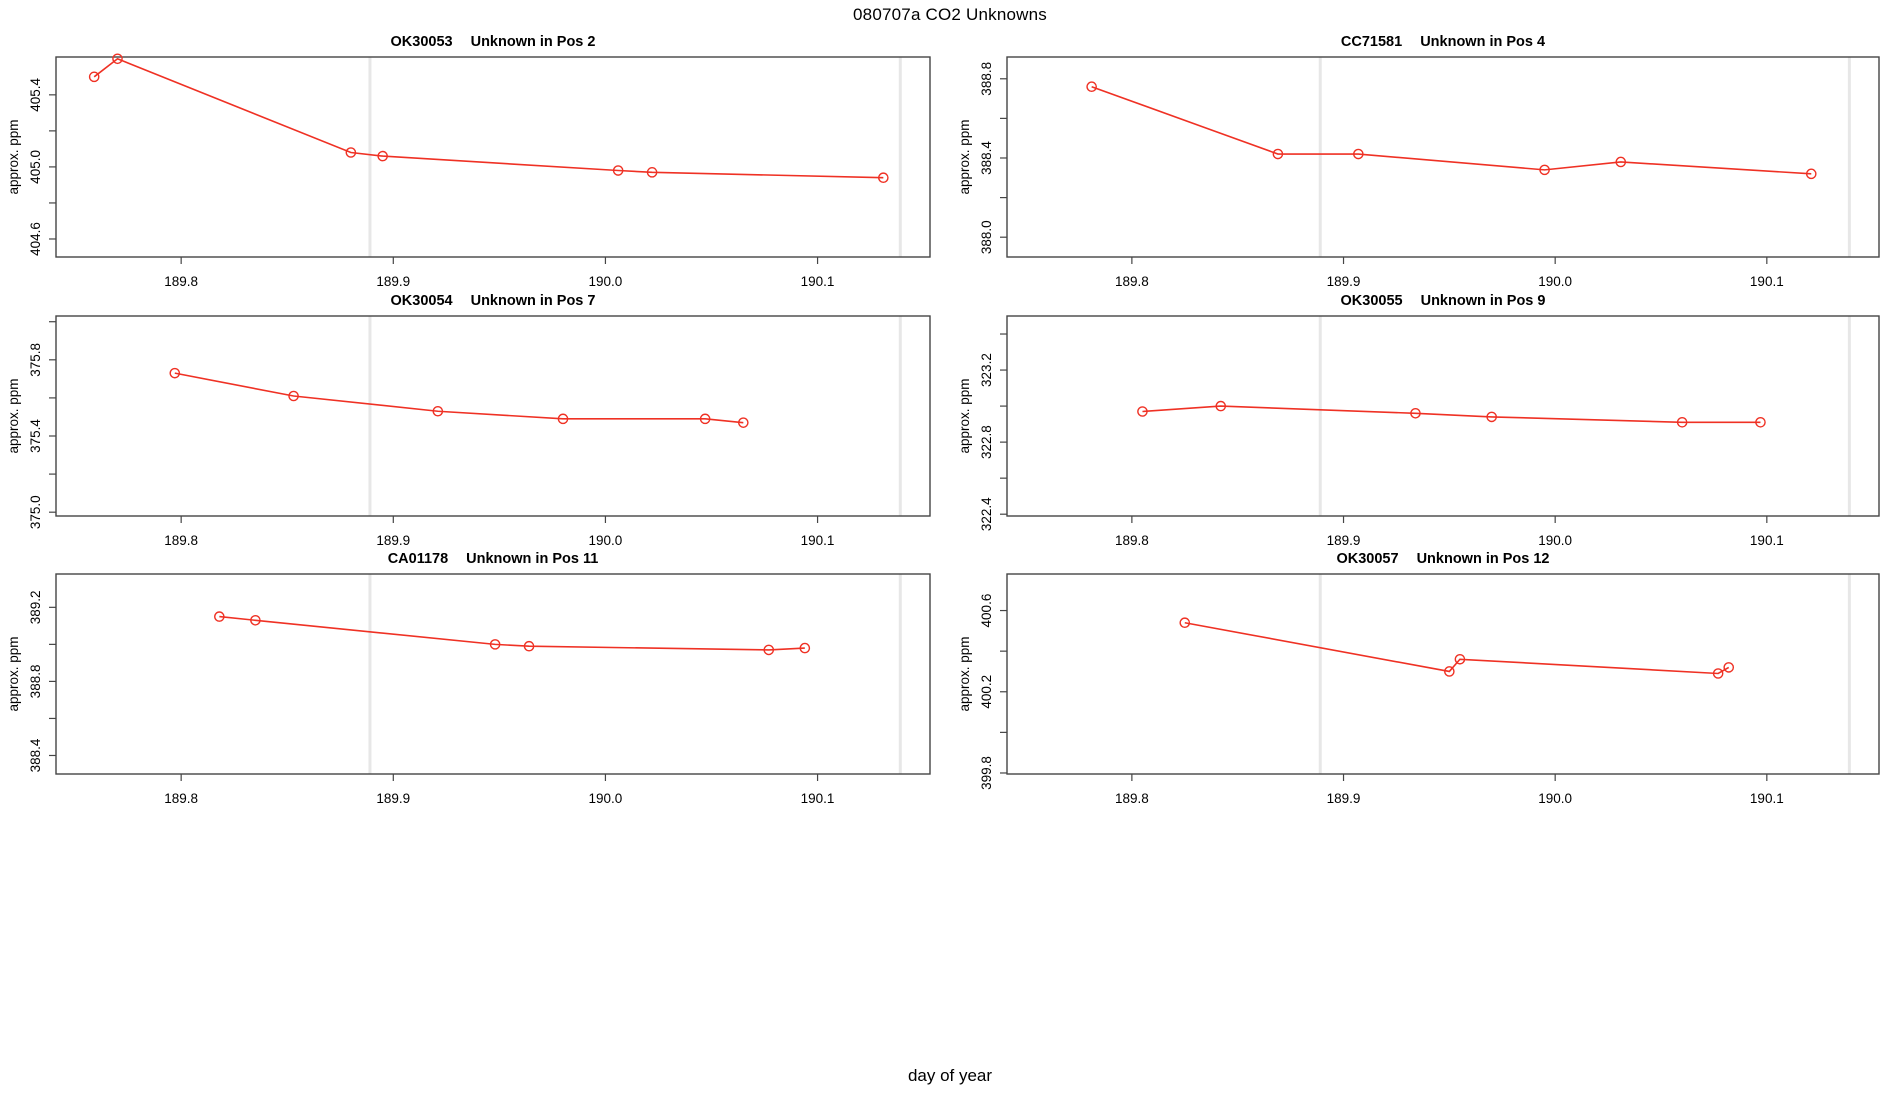  I want to click on subplot-subtitle: Unknown in Pos 2, so click(533, 42).